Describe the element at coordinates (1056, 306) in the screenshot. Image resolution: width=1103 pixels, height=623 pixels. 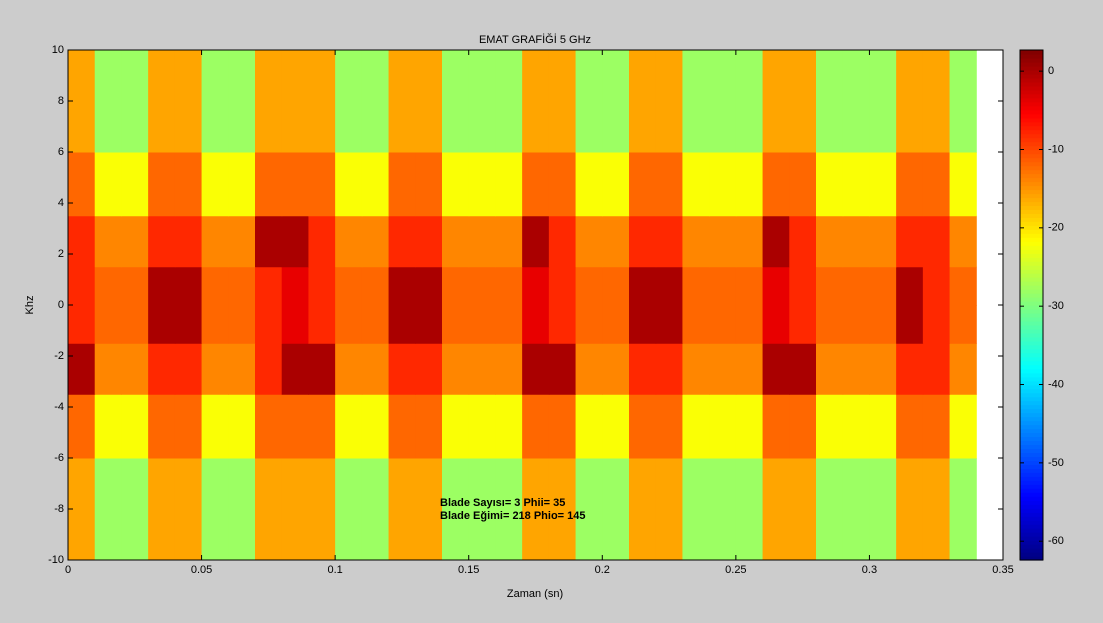
I see `colorbar-tick-label: -30` at that location.